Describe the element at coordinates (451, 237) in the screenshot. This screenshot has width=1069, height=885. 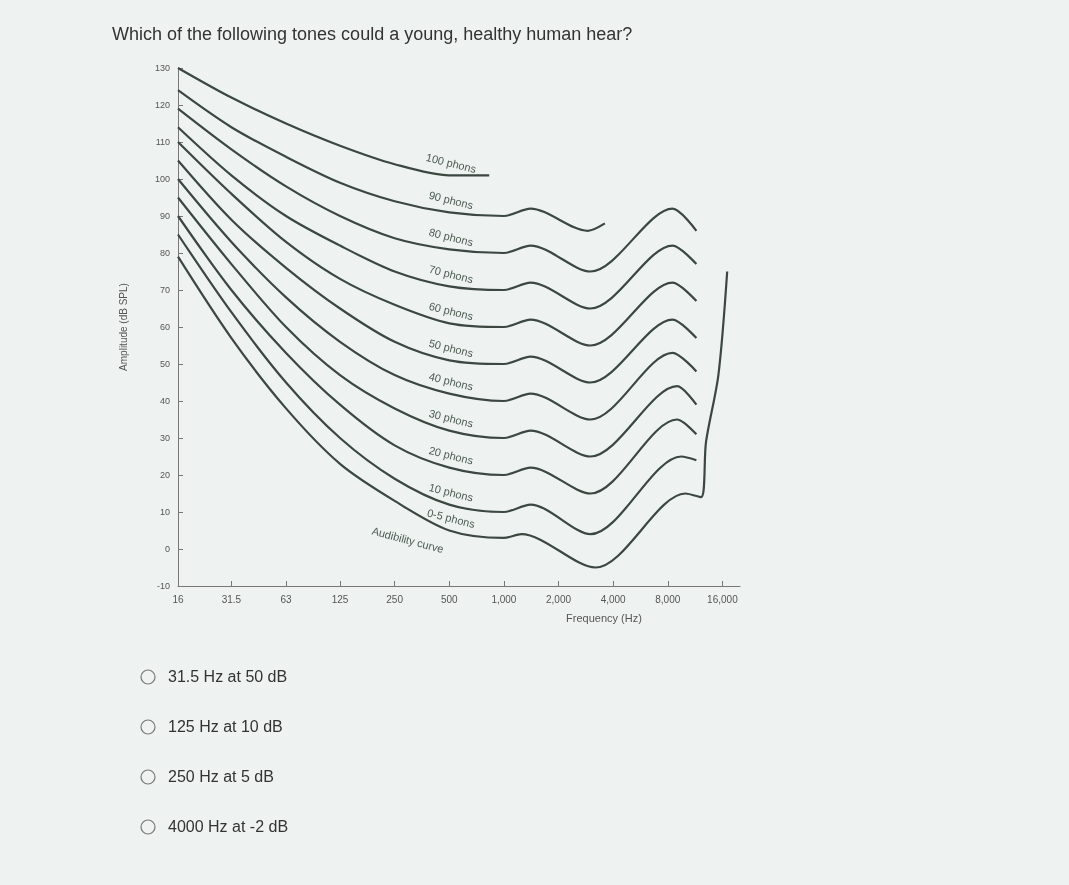
I see `text: 80 phons` at that location.